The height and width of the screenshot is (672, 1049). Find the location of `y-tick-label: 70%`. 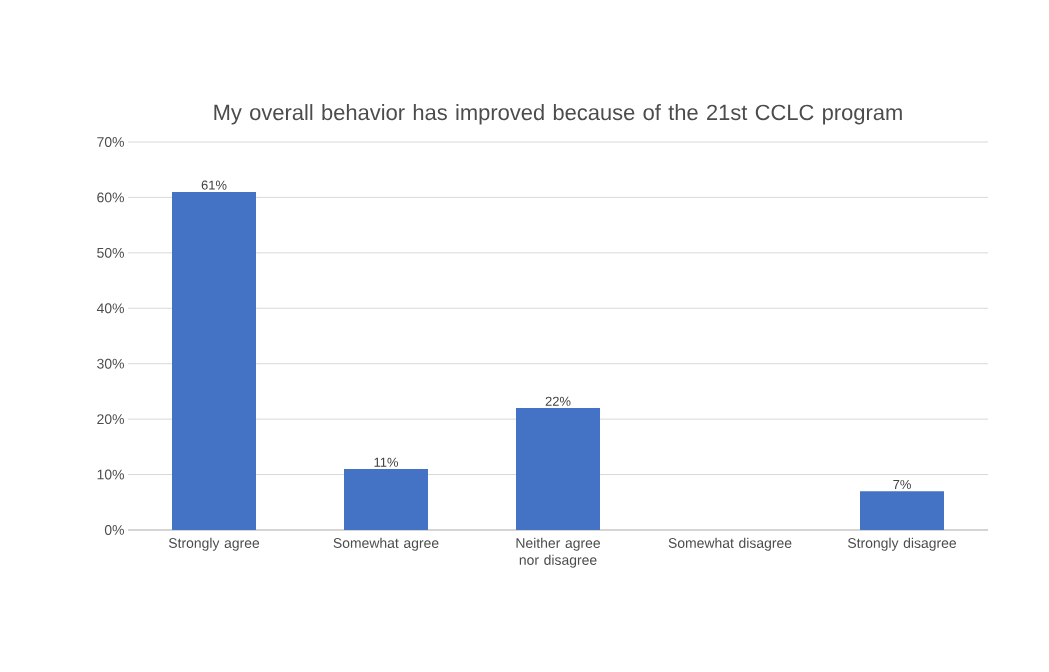

y-tick-label: 70% is located at coordinates (110, 142).